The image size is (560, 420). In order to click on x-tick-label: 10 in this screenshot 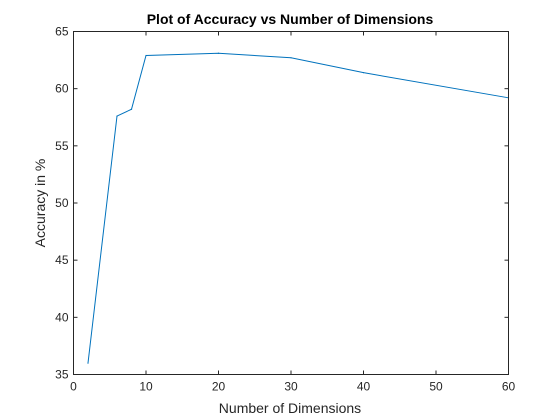, I will do `click(146, 387)`.